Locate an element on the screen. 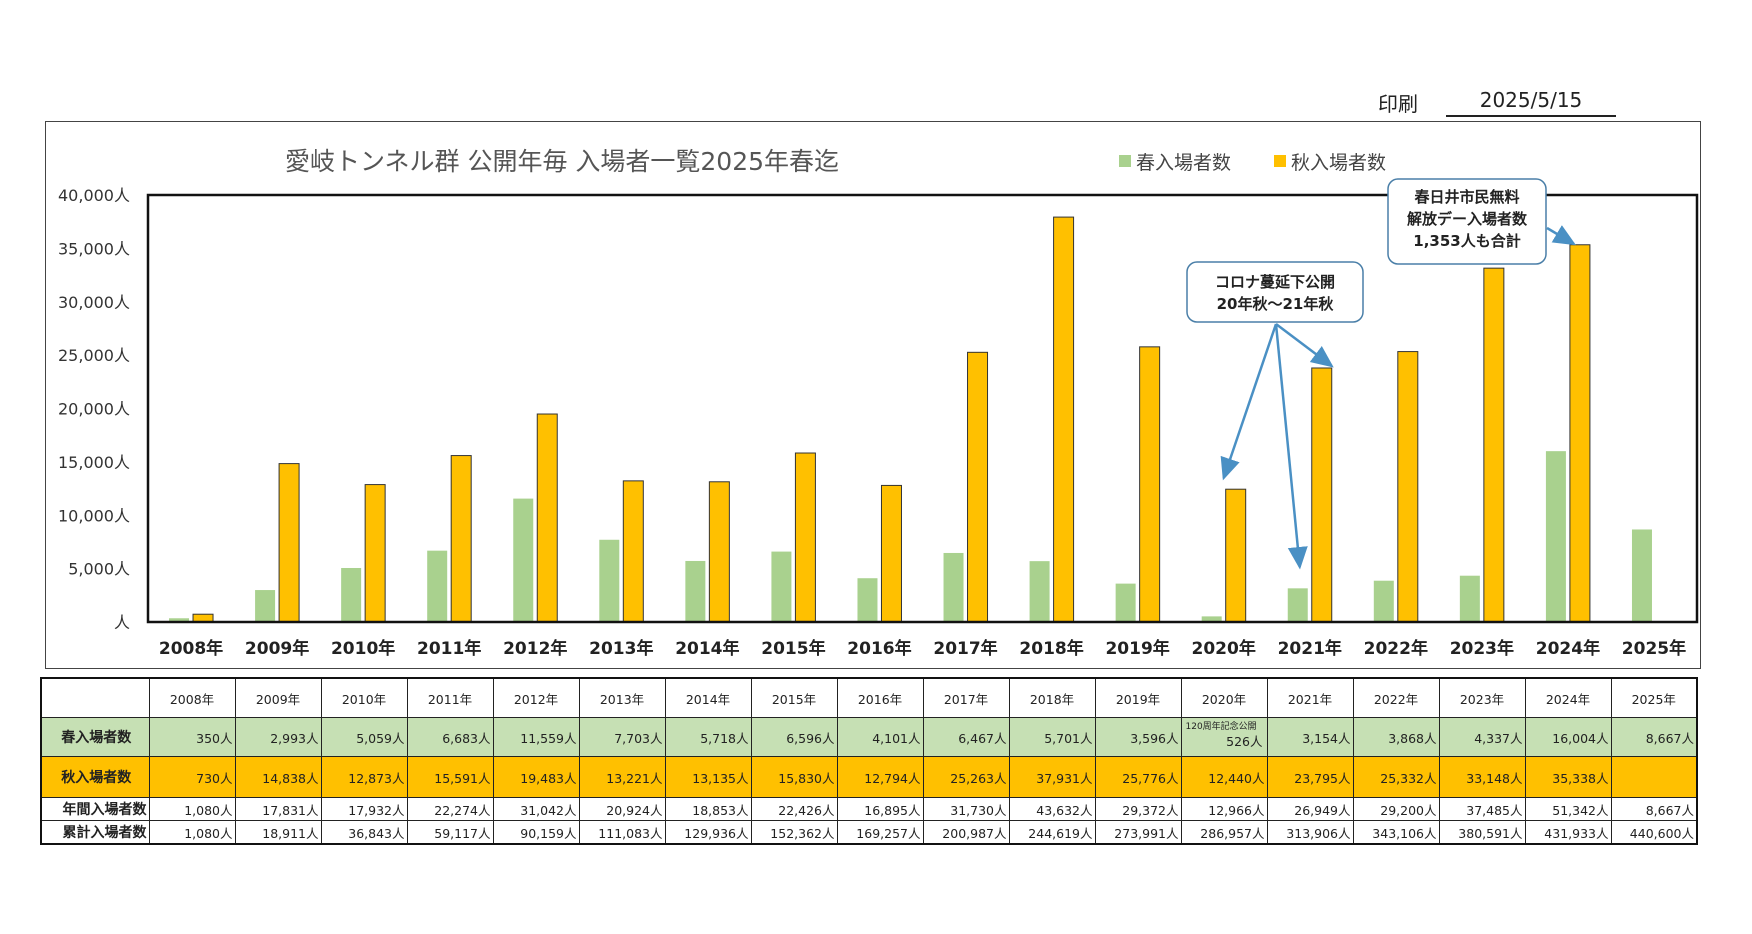 The image size is (1752, 934). annotation-box is located at coordinates (1275, 292).